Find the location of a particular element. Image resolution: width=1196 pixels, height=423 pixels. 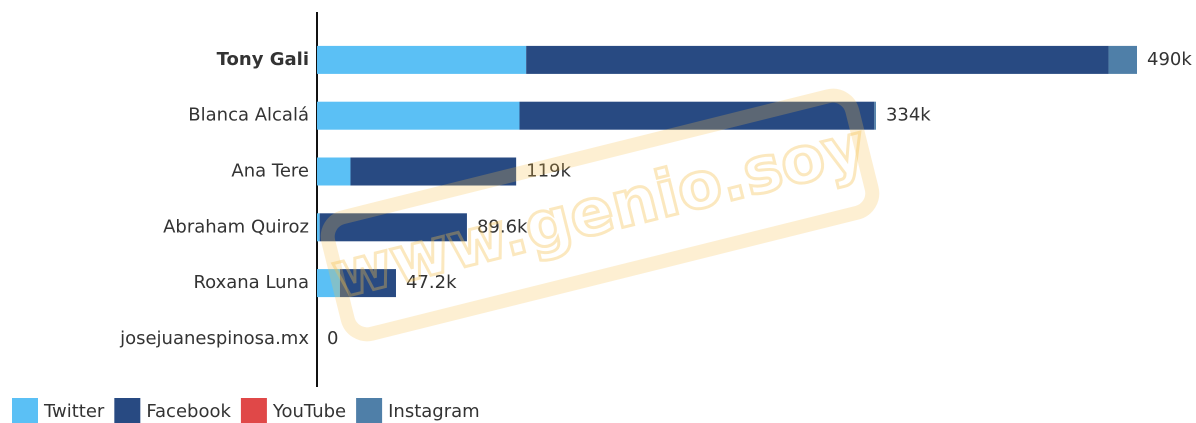

total-label: 47.2k is located at coordinates (431, 282).